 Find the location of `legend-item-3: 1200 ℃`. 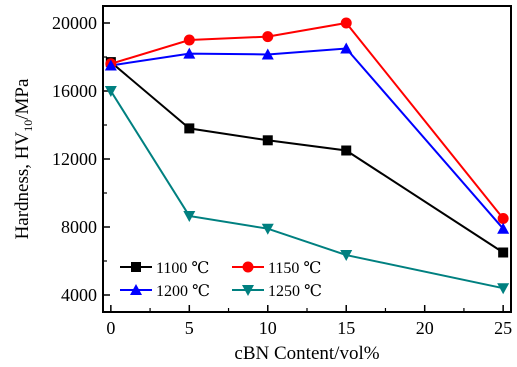

legend-item-3: 1200 ℃ is located at coordinates (165, 291).